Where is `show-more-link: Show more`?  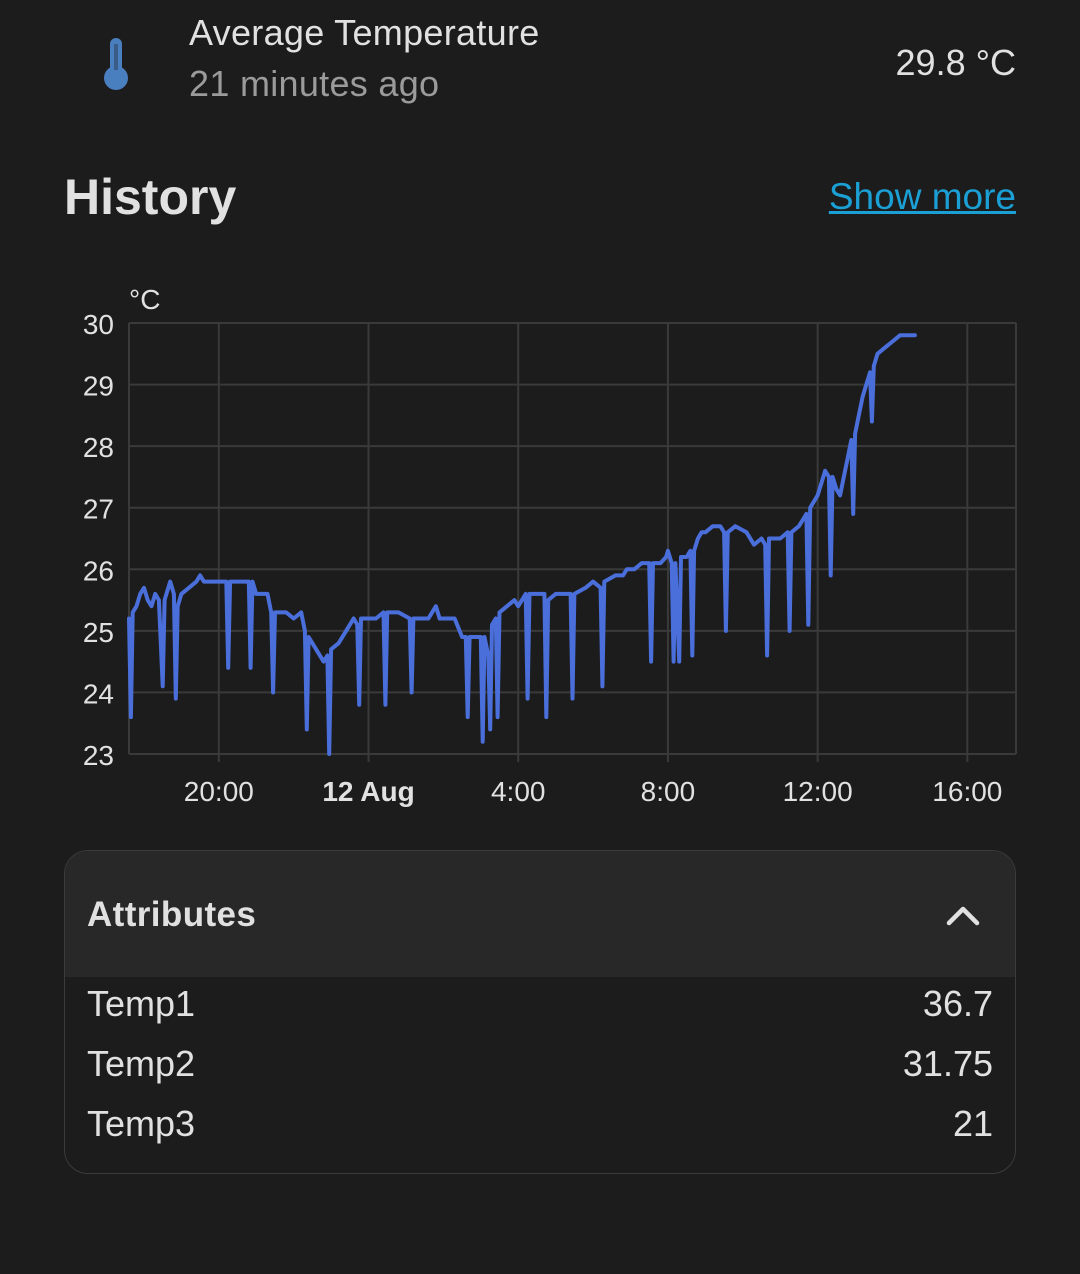
show-more-link: Show more is located at coordinates (922, 196).